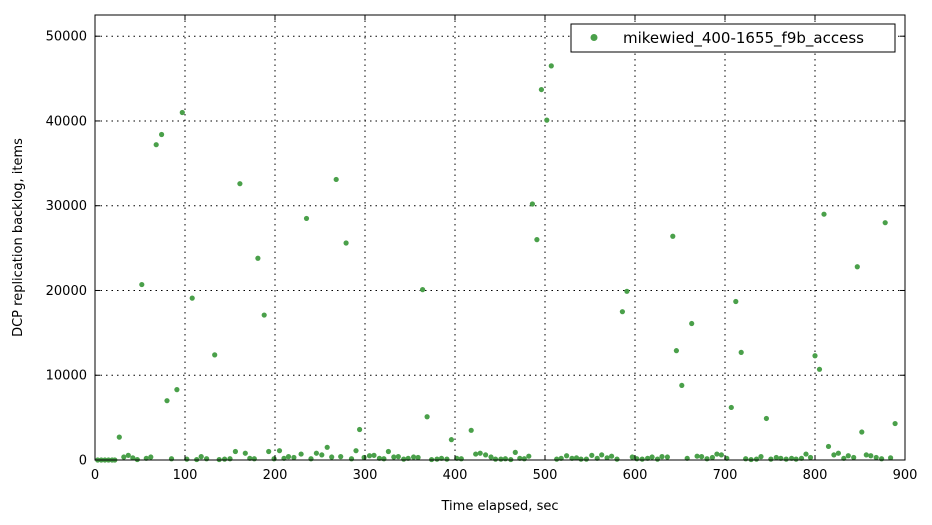 This screenshot has width=932, height=525. What do you see at coordinates (635, 475) in the screenshot?
I see `x-tick-label: 600` at bounding box center [635, 475].